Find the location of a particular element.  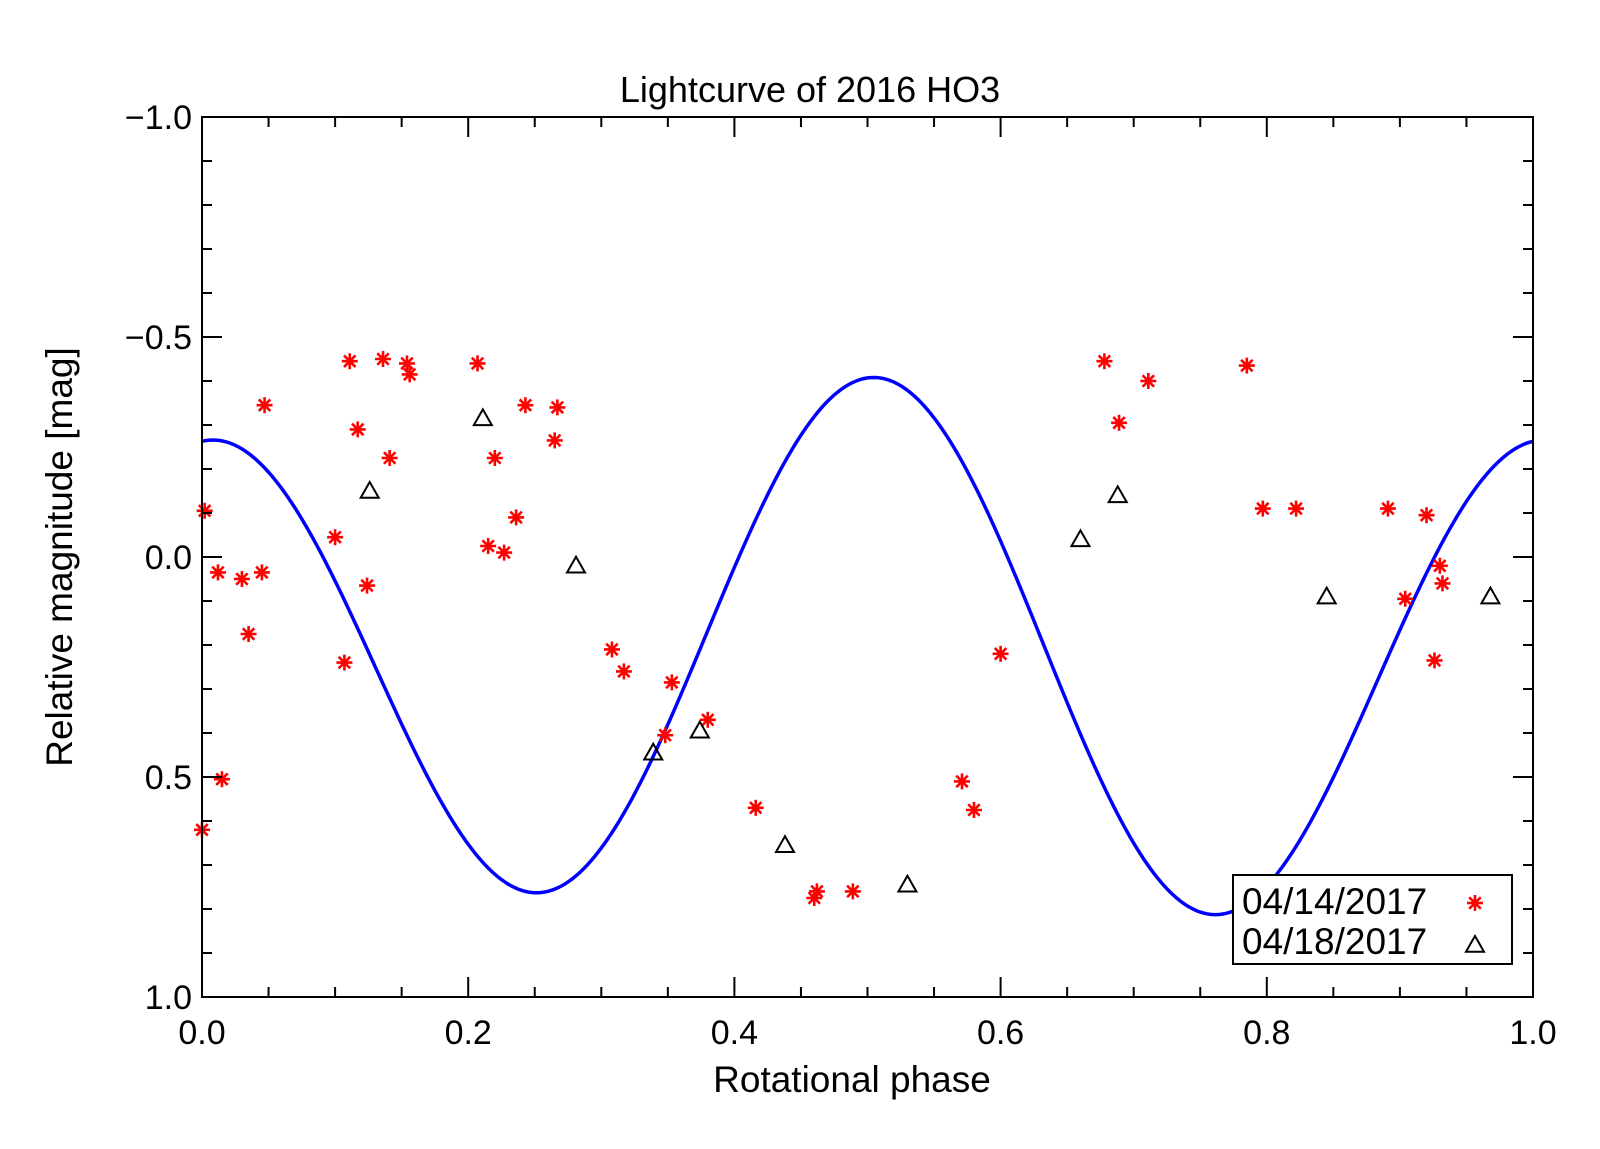

legend: 04/14/2017 04/18/2017 is located at coordinates (1372, 919).